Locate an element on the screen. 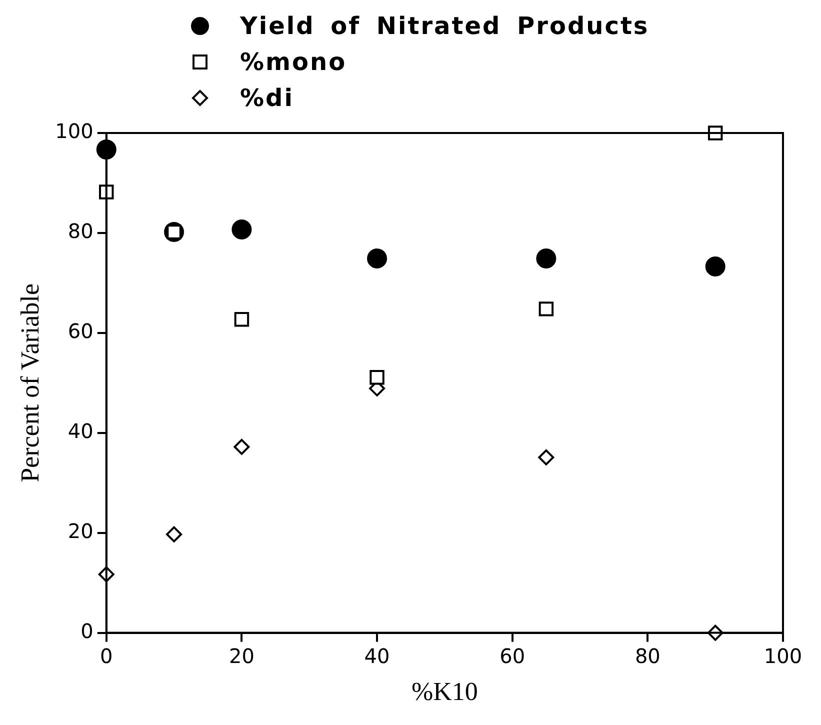 The width and height of the screenshot is (821, 725). legend-label: %di is located at coordinates (267, 98).